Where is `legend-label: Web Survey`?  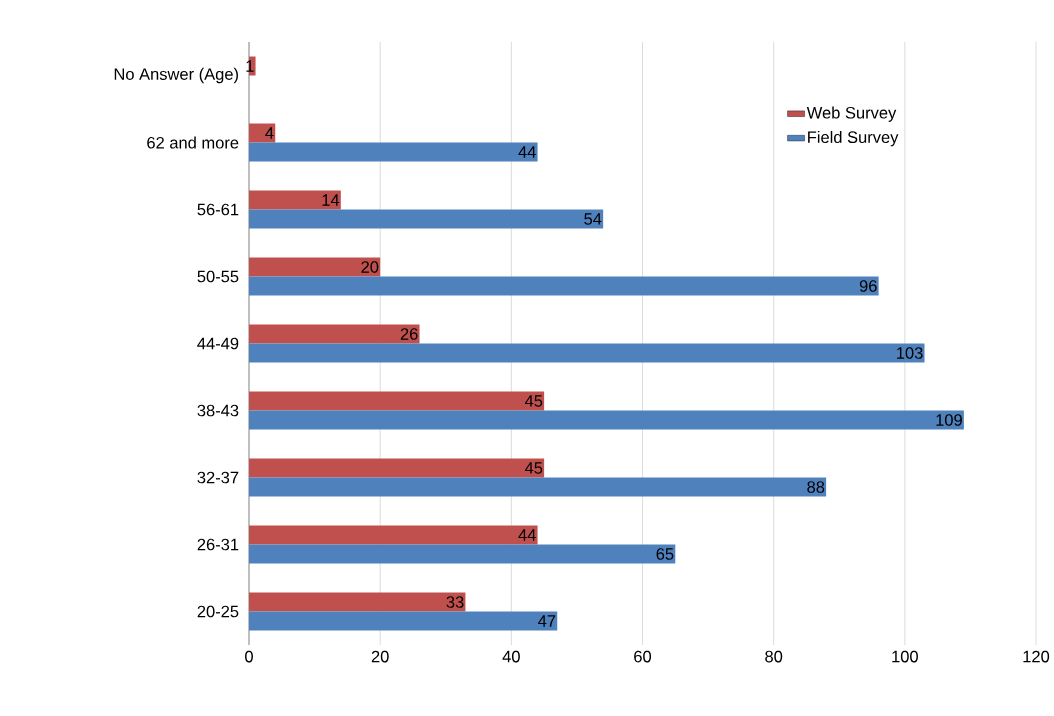
legend-label: Web Survey is located at coordinates (851, 114).